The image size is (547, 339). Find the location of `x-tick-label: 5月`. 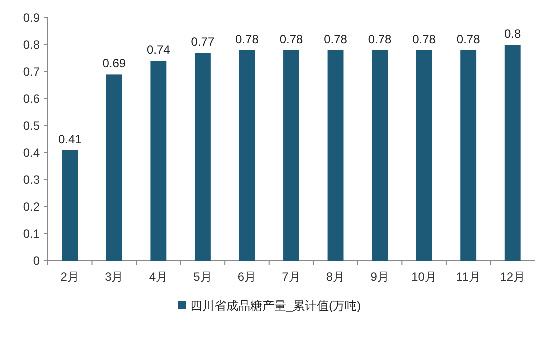

x-tick-label: 5月 is located at coordinates (203, 277).